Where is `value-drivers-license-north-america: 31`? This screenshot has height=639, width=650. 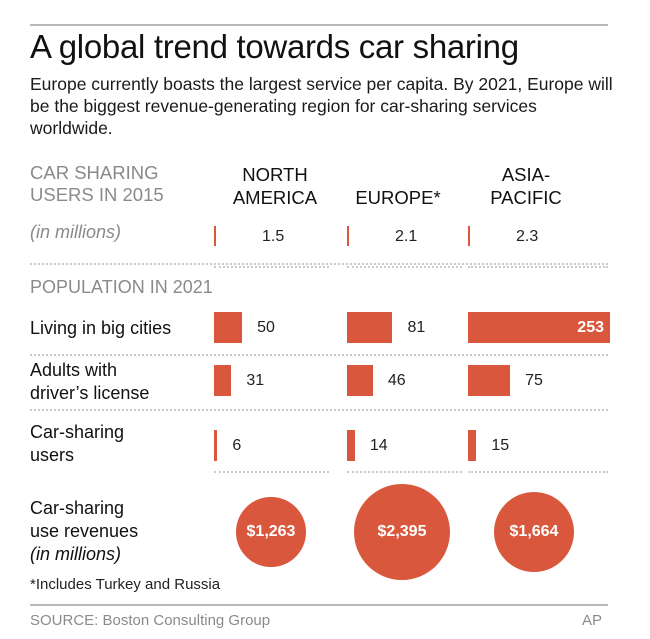 value-drivers-license-north-america: 31 is located at coordinates (255, 380).